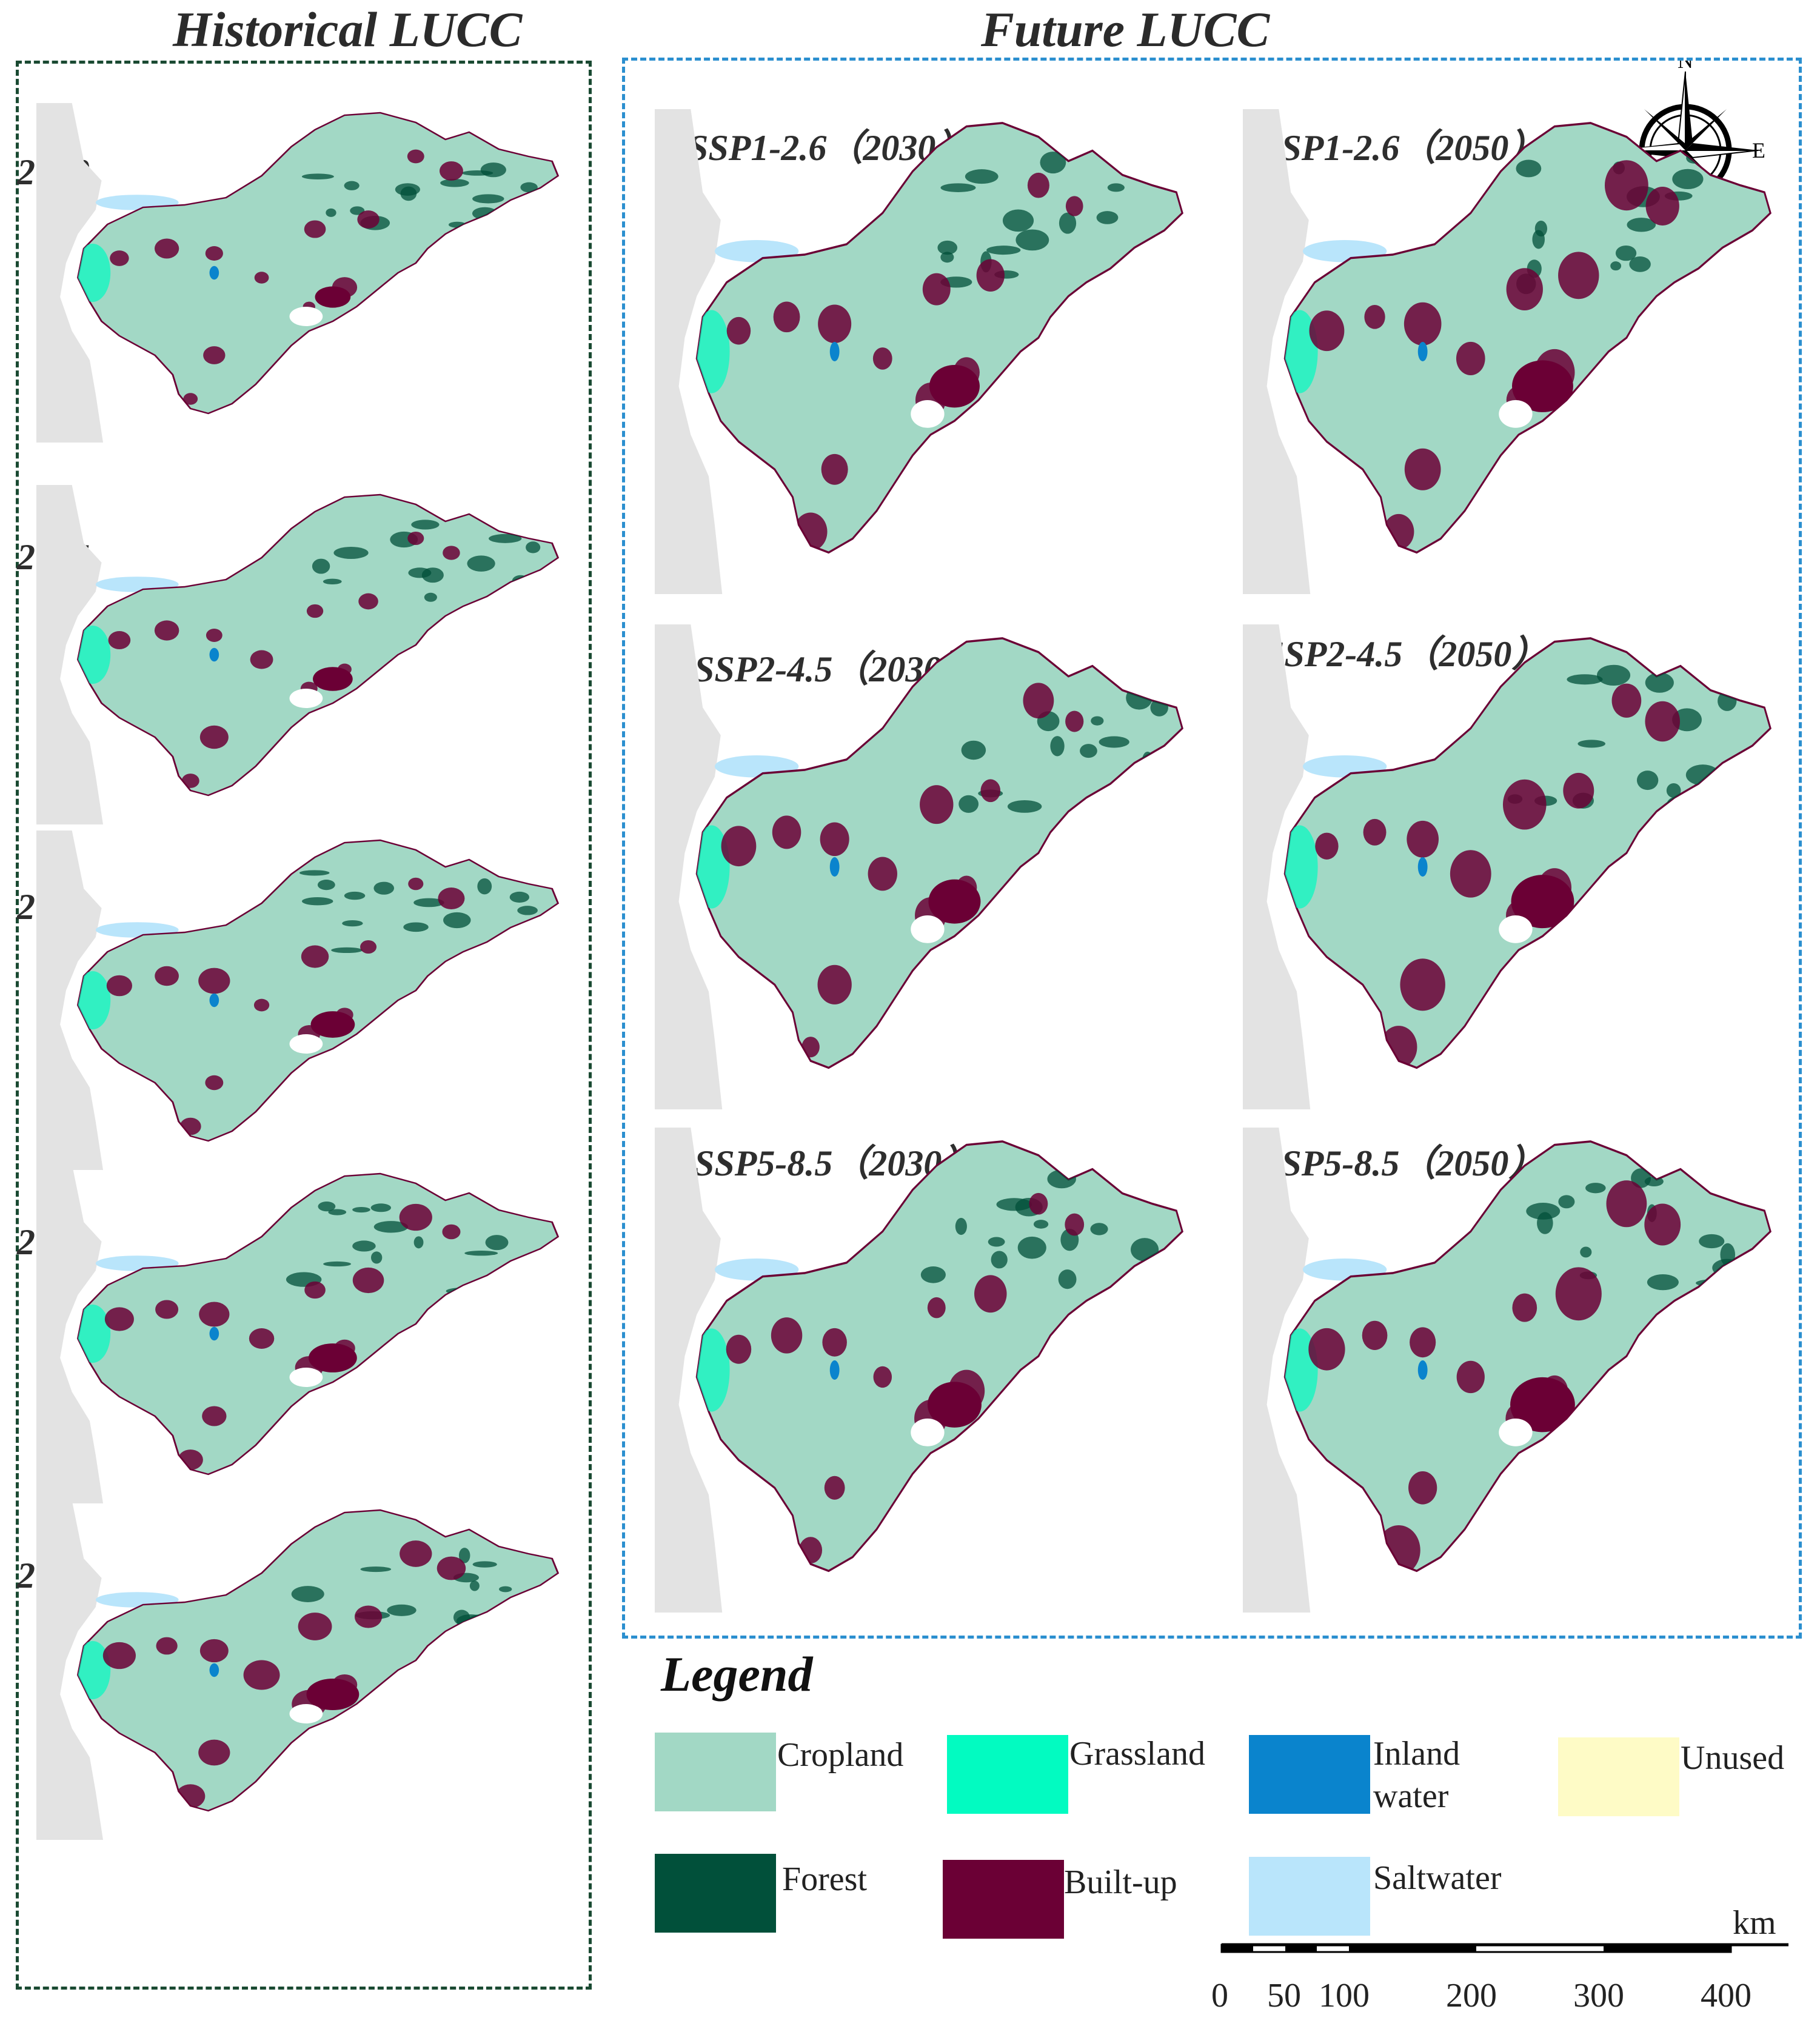 The width and height of the screenshot is (1820, 2029). What do you see at coordinates (1758, 150) in the screenshot?
I see `compass-e: E` at bounding box center [1758, 150].